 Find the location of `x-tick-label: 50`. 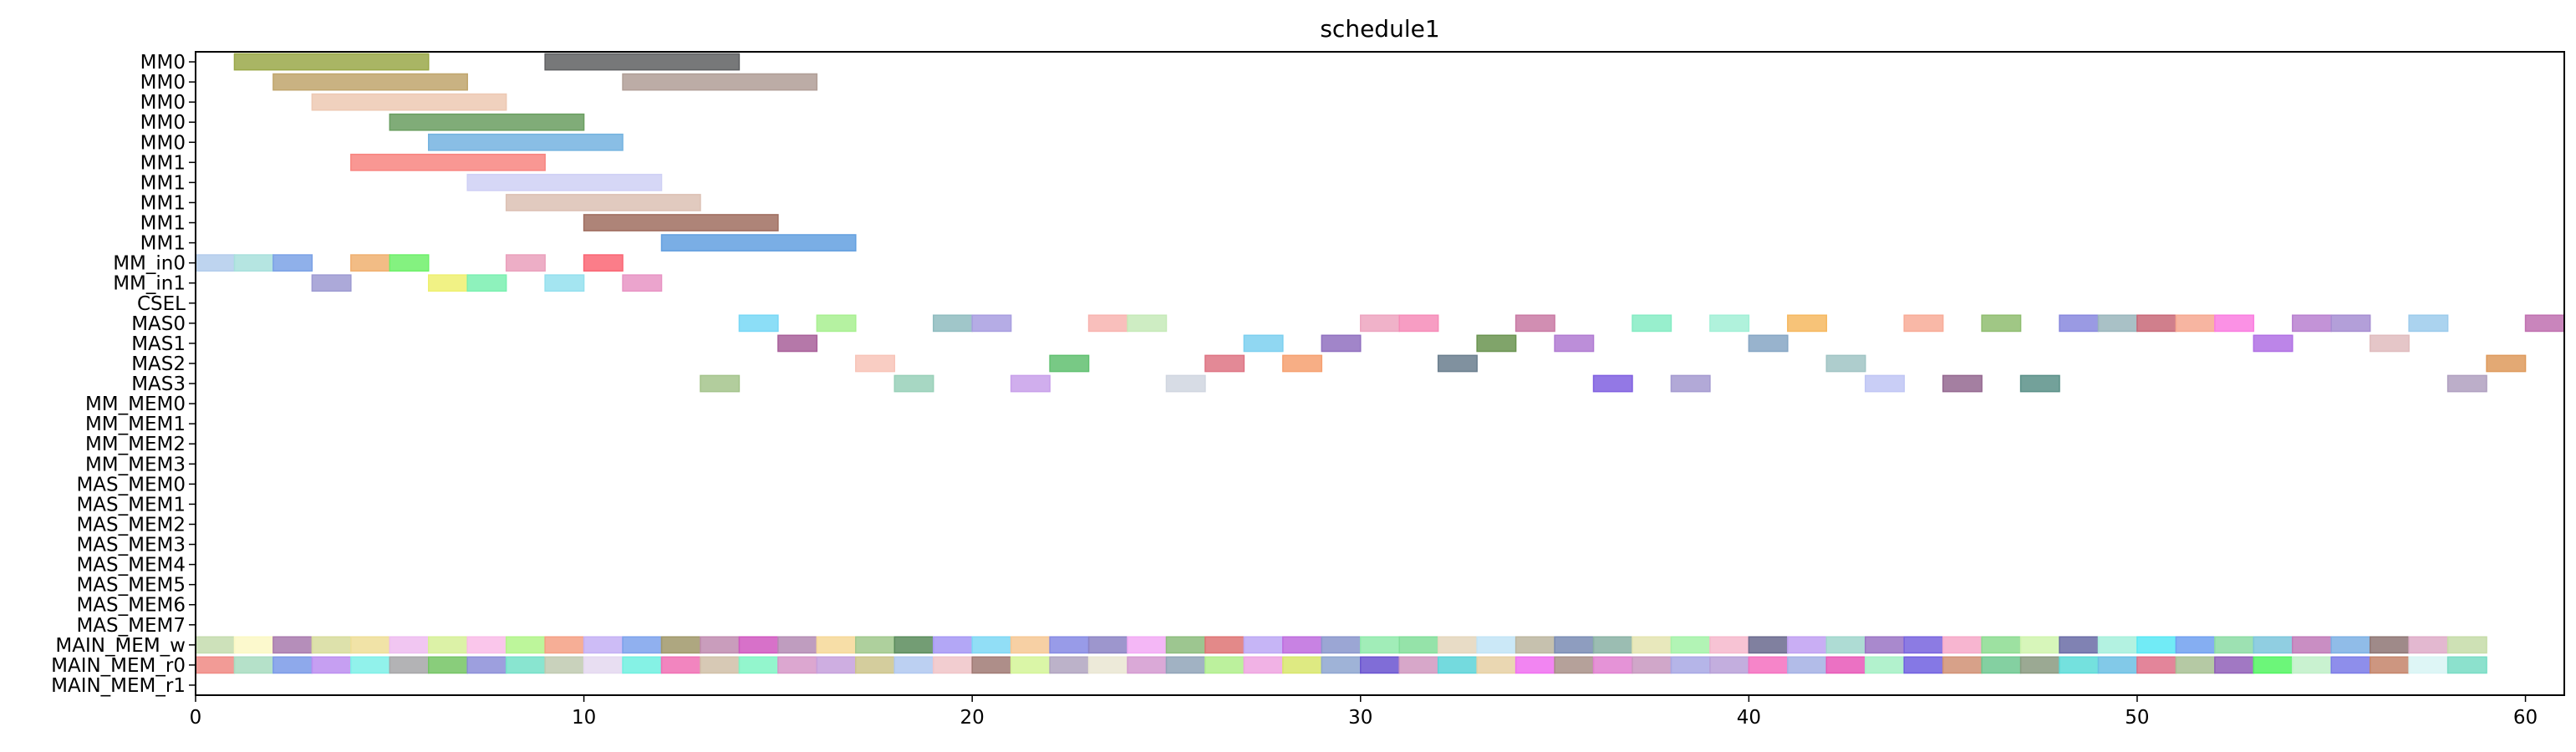

x-tick-label: 50 is located at coordinates (2137, 718).